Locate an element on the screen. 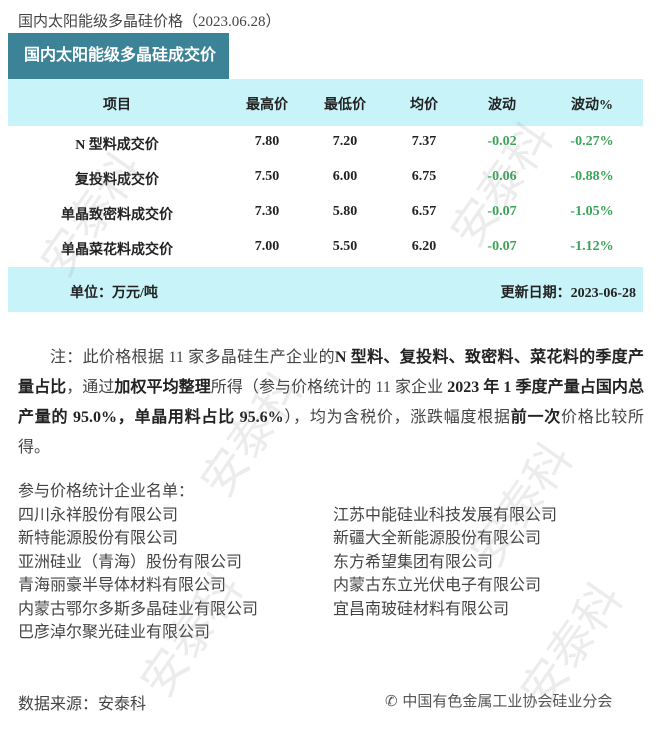 Image resolution: width=658 pixels, height=729 pixels. row-label: 复投料成交价 is located at coordinates (117, 180).